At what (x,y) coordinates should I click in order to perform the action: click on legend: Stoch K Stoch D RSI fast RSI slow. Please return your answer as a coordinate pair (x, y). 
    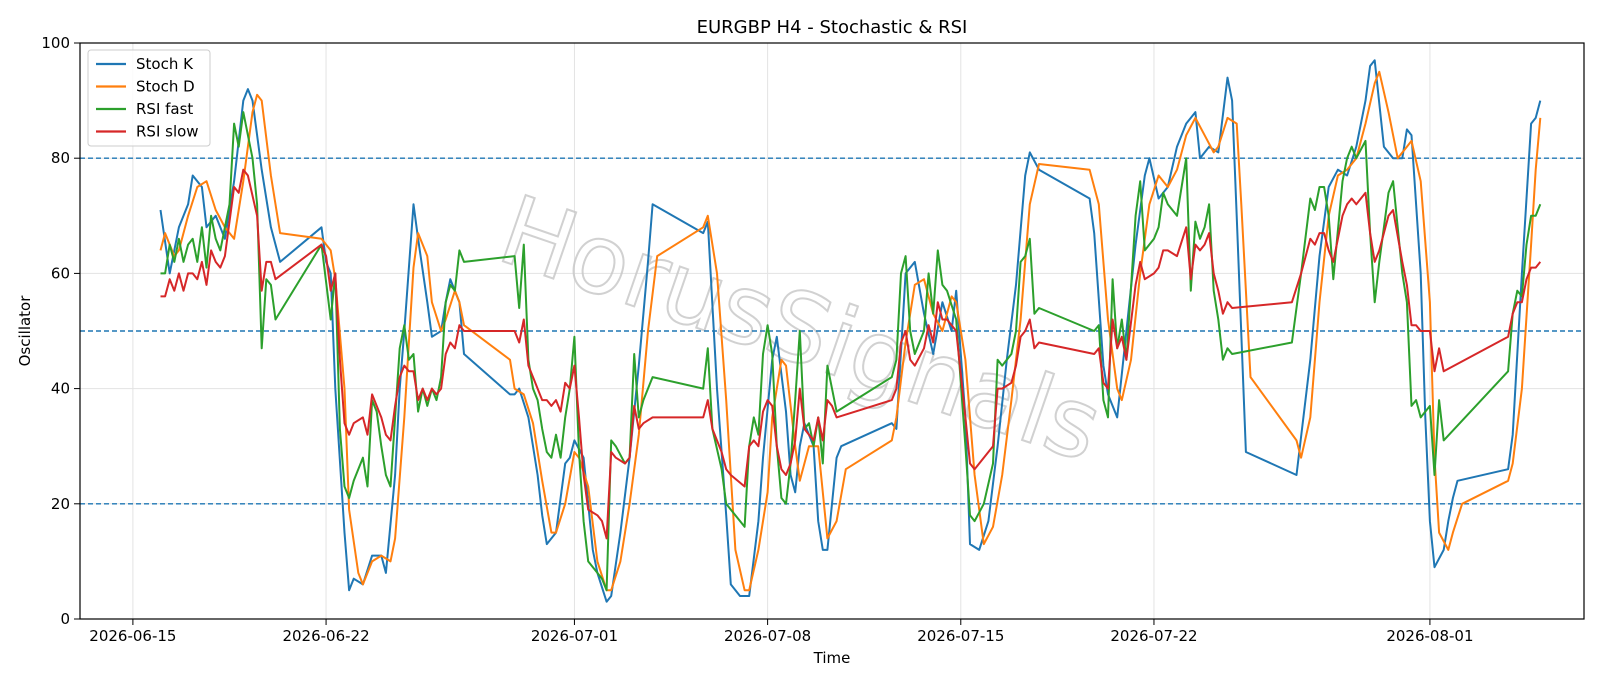
    Looking at the image, I should click on (149, 98).